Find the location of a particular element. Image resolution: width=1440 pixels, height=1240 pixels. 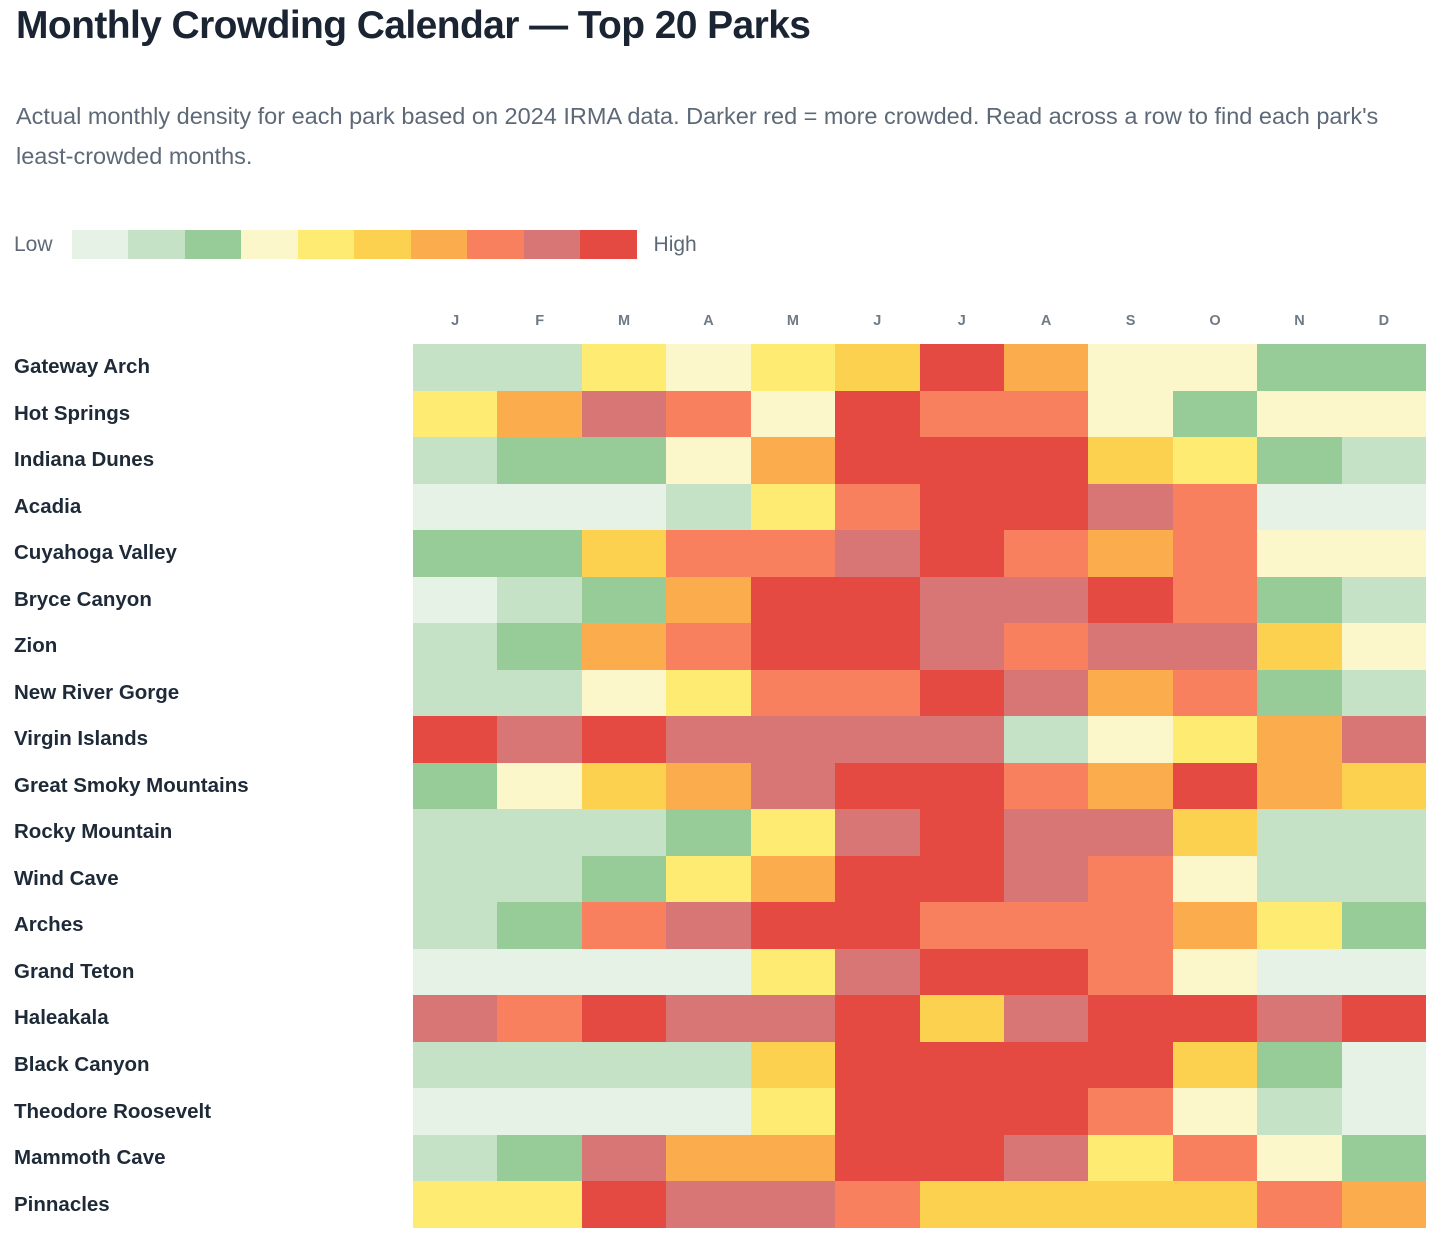

heatmap-row: Zion is located at coordinates (713, 646).